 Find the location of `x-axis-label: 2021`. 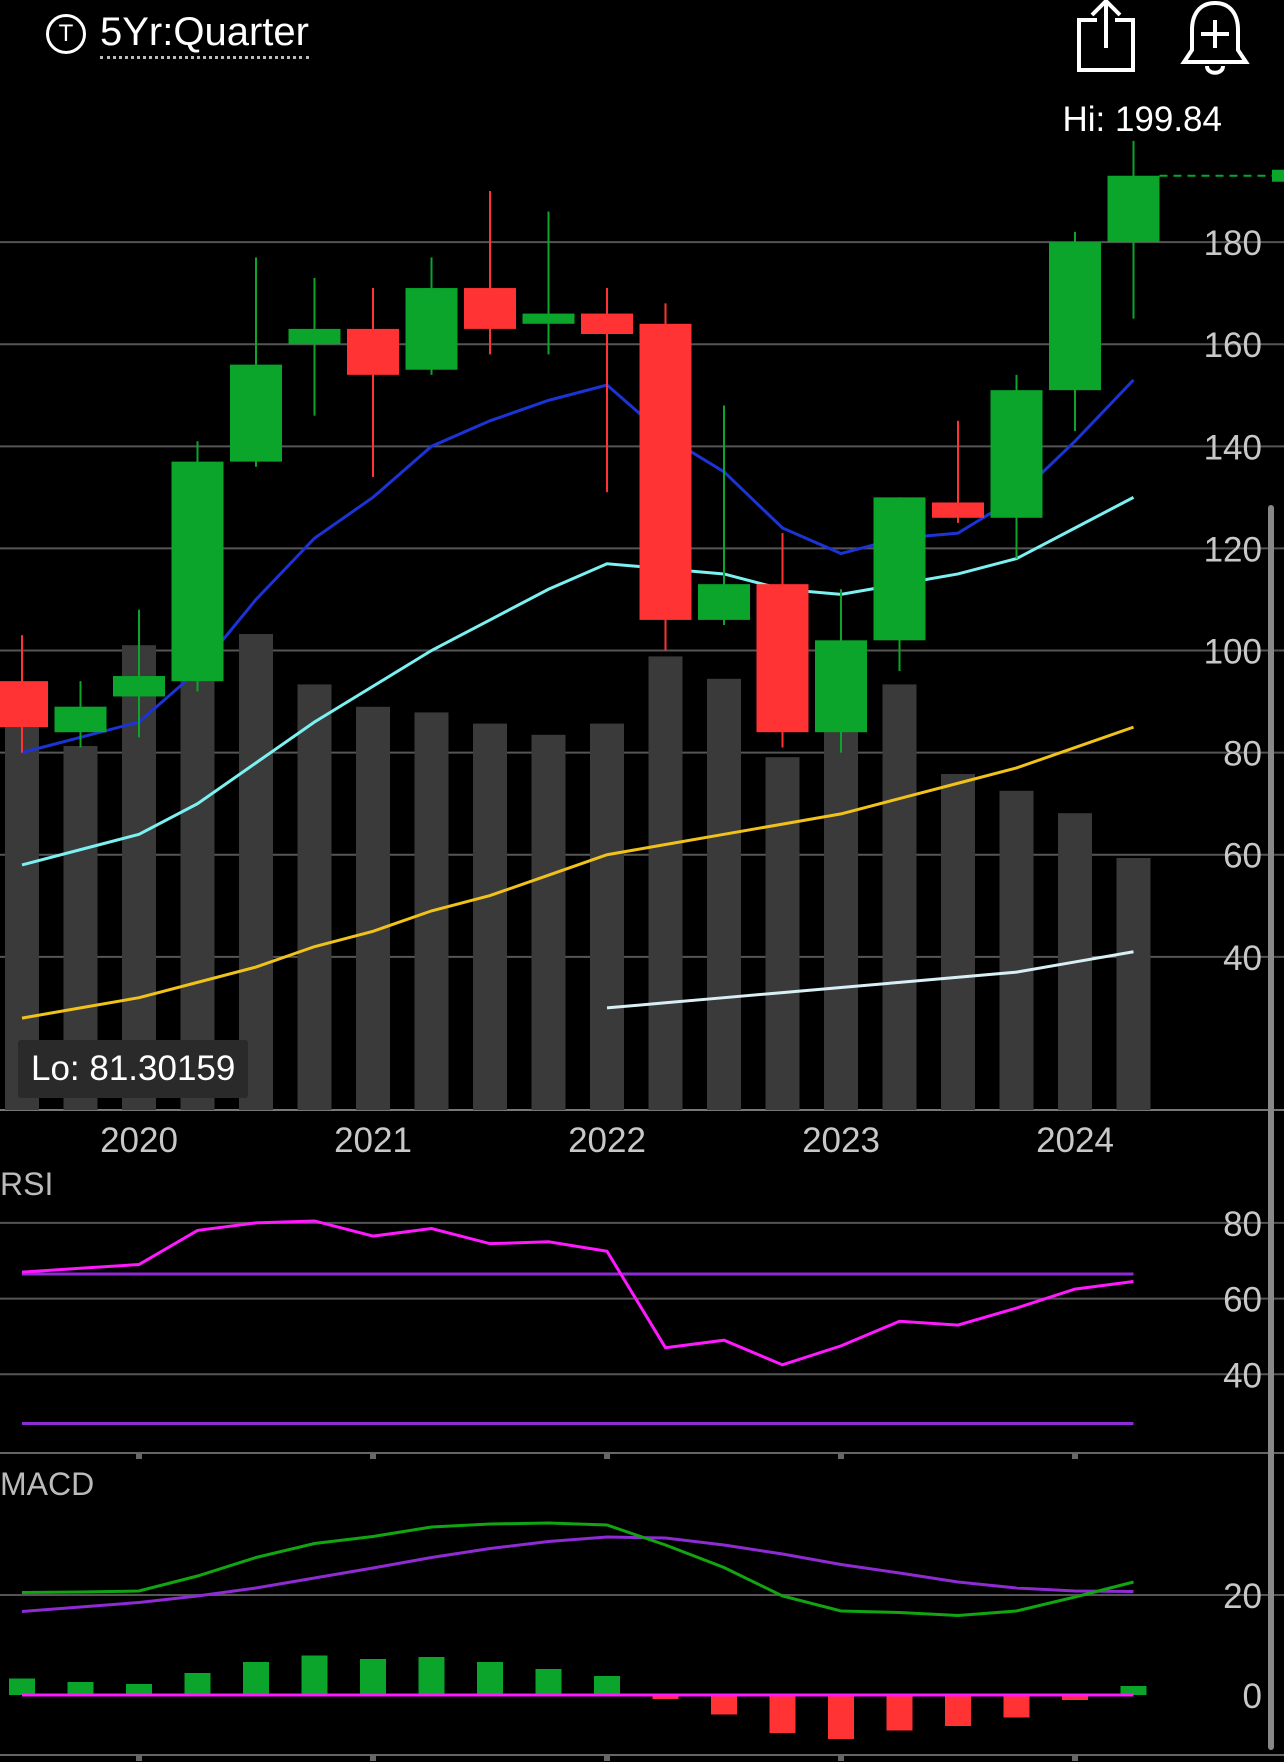

x-axis-label: 2021 is located at coordinates (373, 1140).